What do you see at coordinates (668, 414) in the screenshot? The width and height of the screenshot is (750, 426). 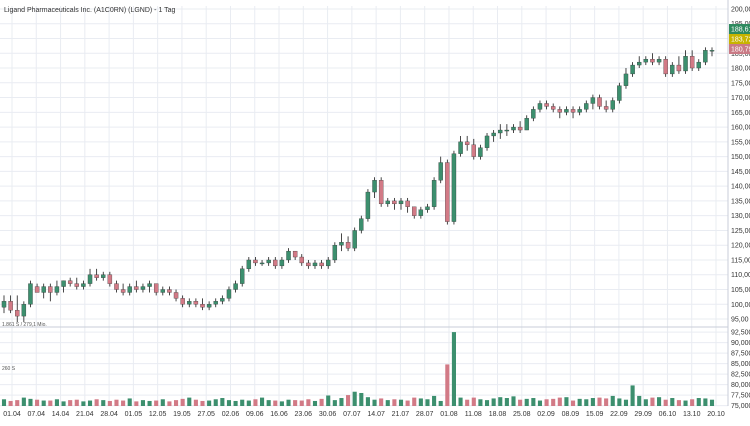 I see `time-tick-label: 06.10` at bounding box center [668, 414].